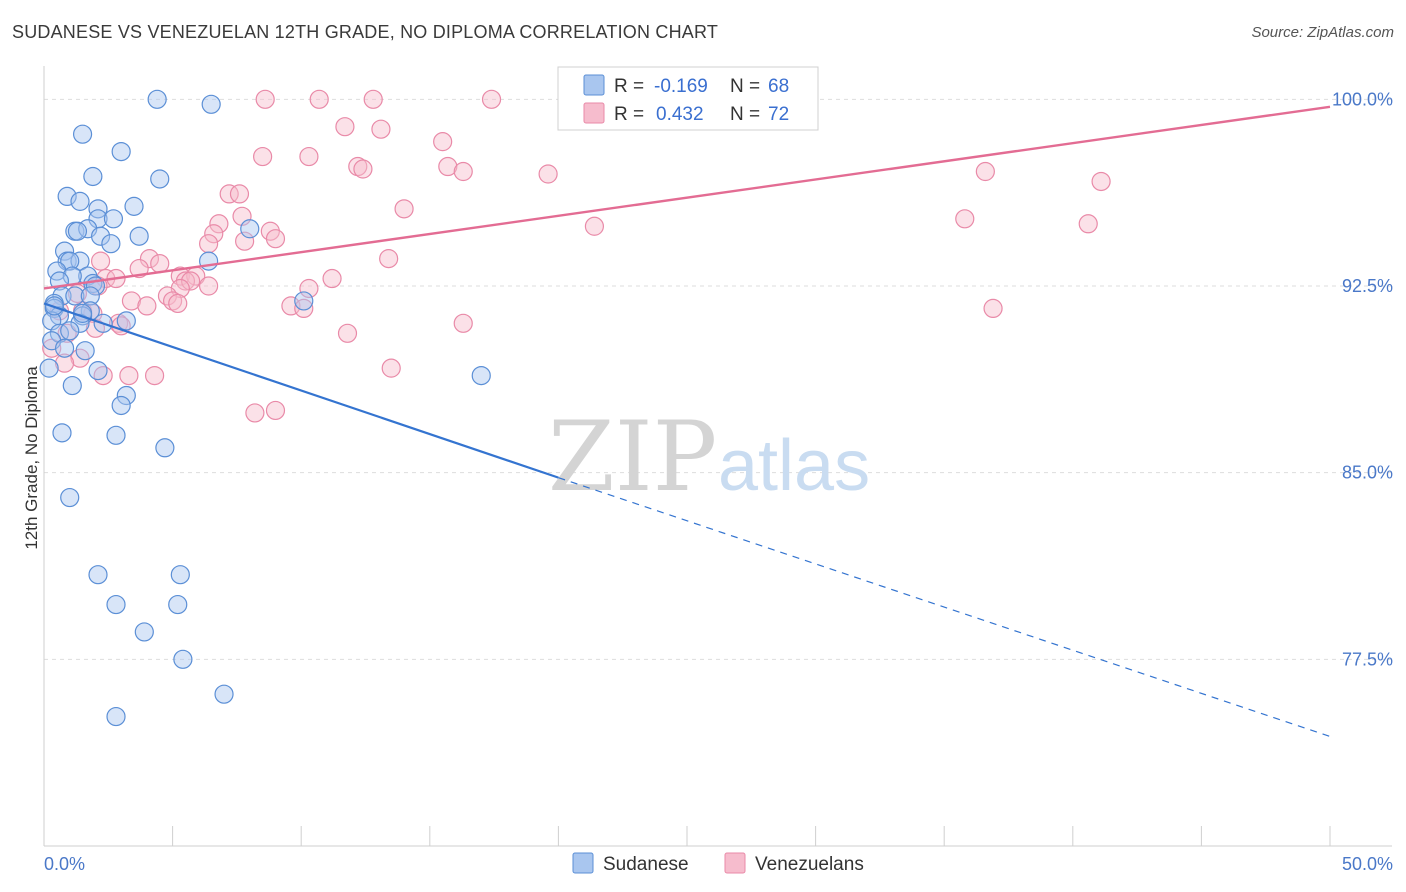  I want to click on y-tick-label: 85.0%, so click(1367, 473).